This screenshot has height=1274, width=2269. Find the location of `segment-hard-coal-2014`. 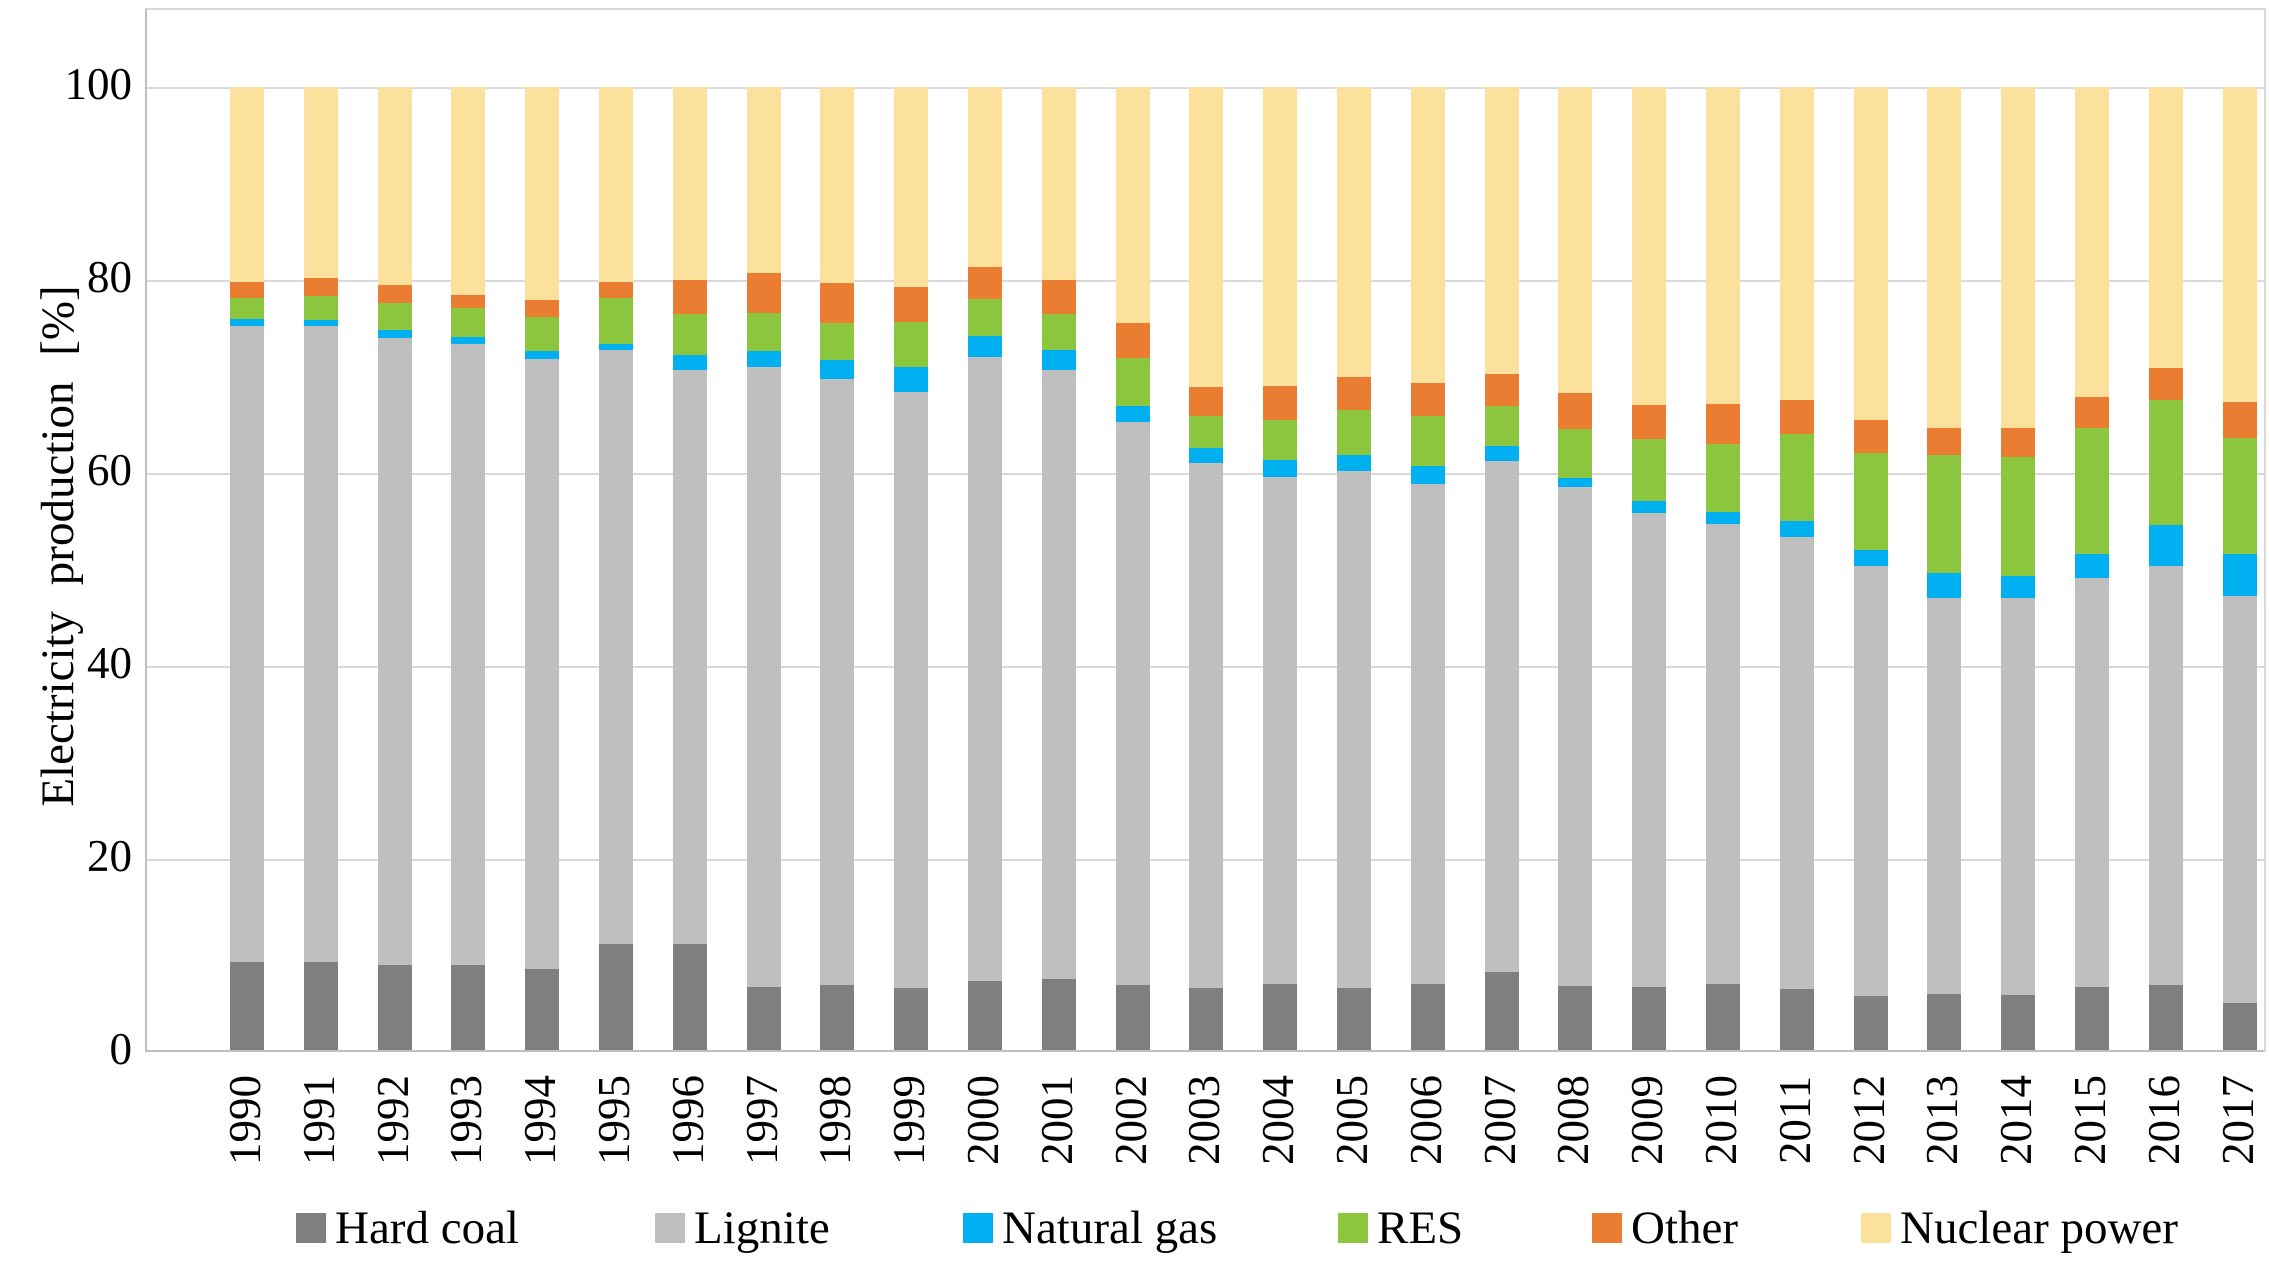

segment-hard-coal-2014 is located at coordinates (2018, 1023).